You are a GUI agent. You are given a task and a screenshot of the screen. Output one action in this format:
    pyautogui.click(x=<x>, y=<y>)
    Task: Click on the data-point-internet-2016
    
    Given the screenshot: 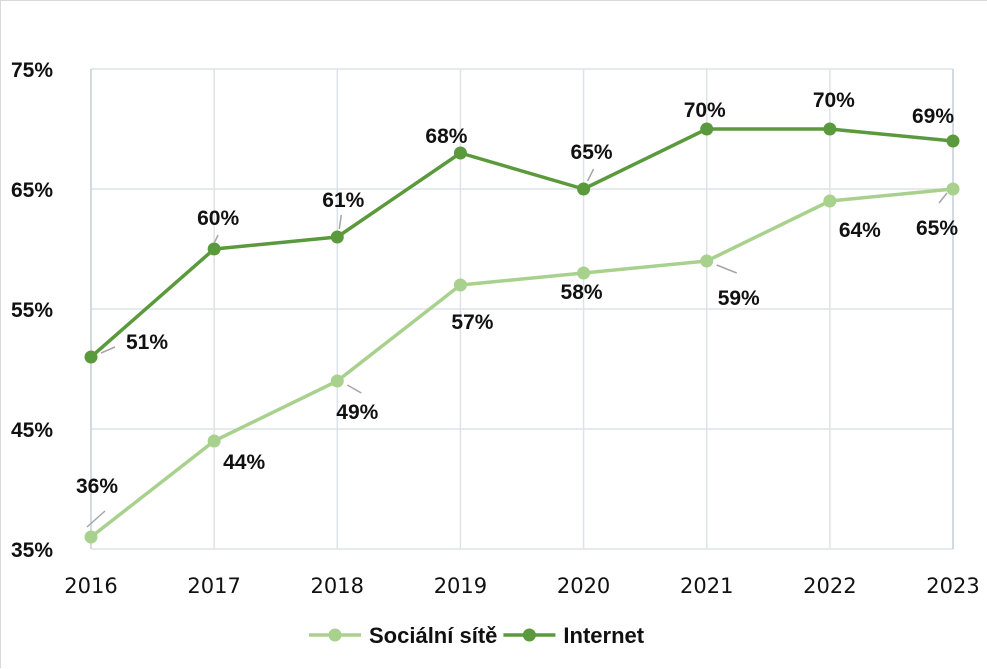 What is the action you would take?
    pyautogui.click(x=91, y=357)
    